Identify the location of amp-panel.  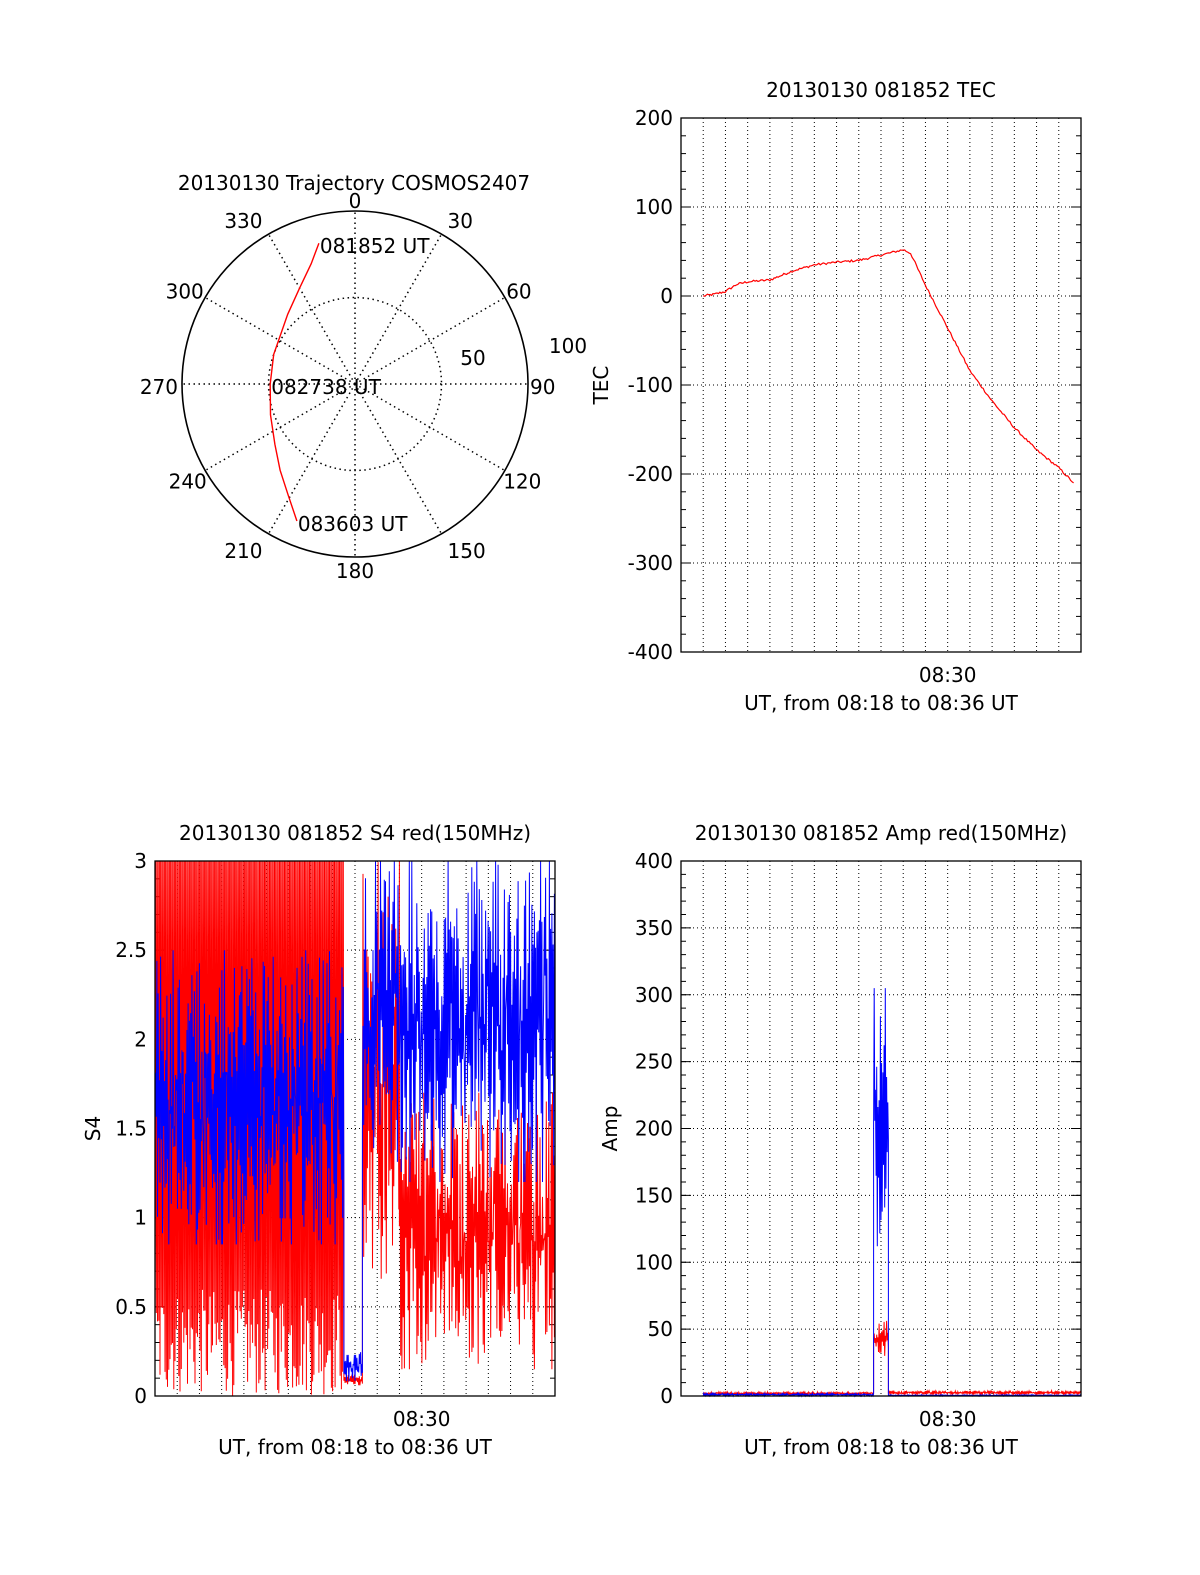
(881, 1129).